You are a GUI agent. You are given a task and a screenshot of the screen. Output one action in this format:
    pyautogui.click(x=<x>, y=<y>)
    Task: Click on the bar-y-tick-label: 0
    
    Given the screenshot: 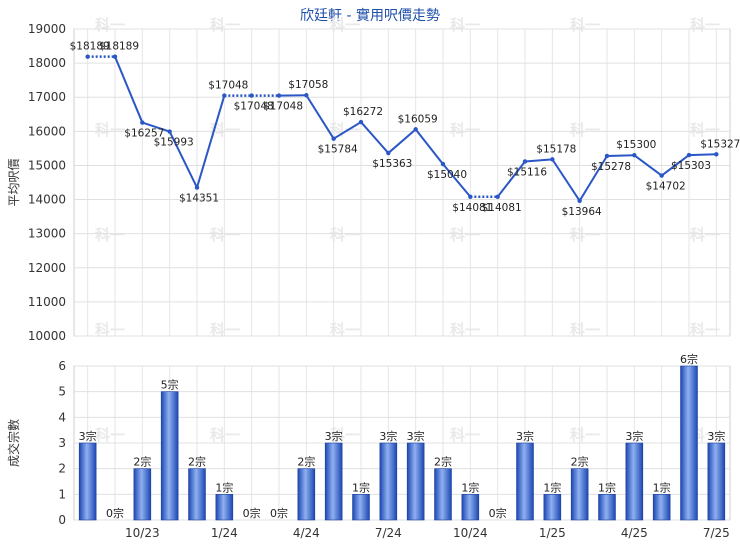 What is the action you would take?
    pyautogui.click(x=62, y=520)
    